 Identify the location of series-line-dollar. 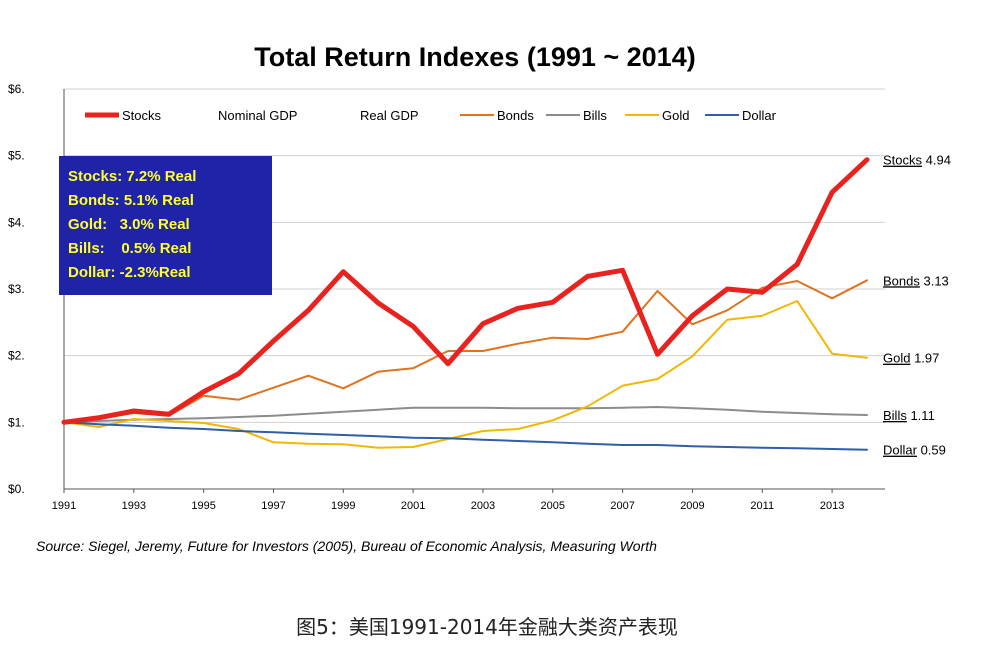
(465, 436).